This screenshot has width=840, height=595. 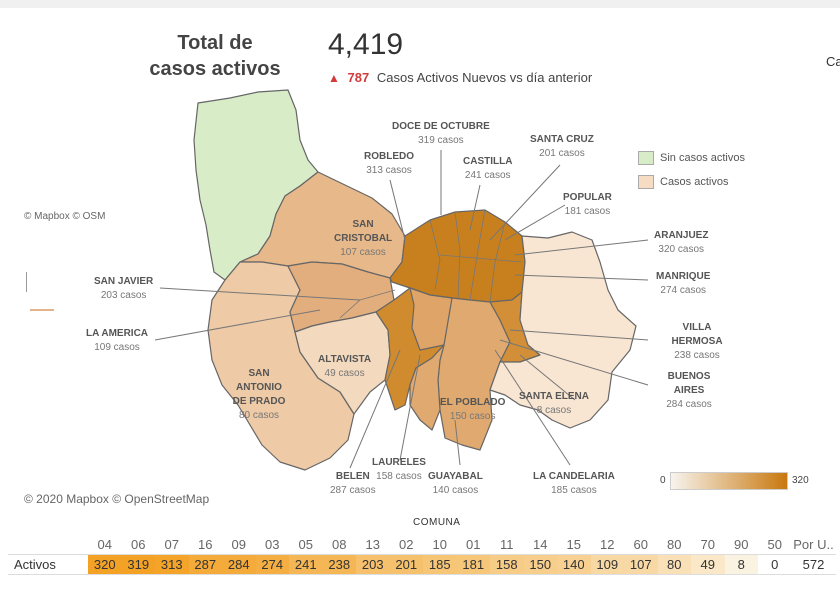 What do you see at coordinates (339, 544) in the screenshot?
I see `column-header: 08` at bounding box center [339, 544].